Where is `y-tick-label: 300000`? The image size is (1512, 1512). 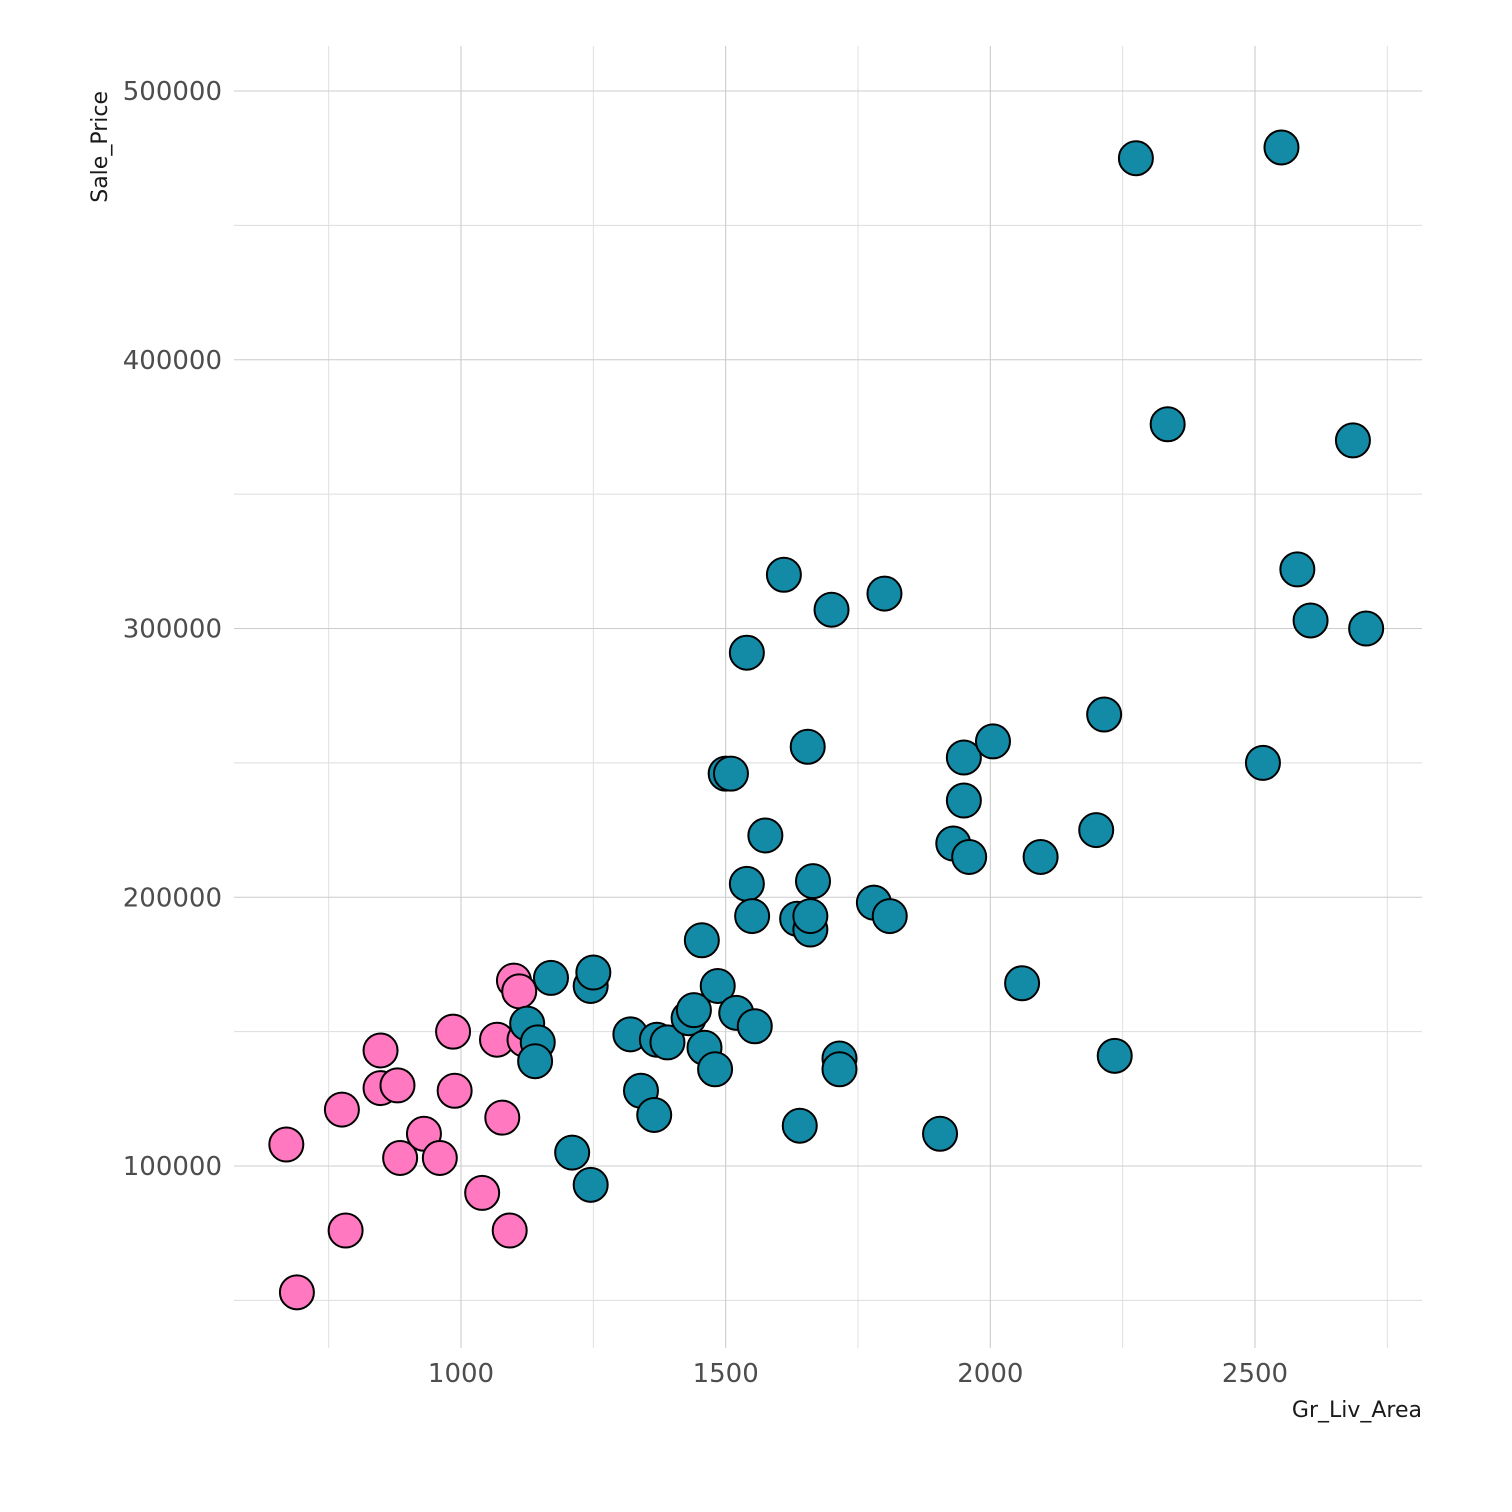
y-tick-label: 300000 is located at coordinates (172, 630).